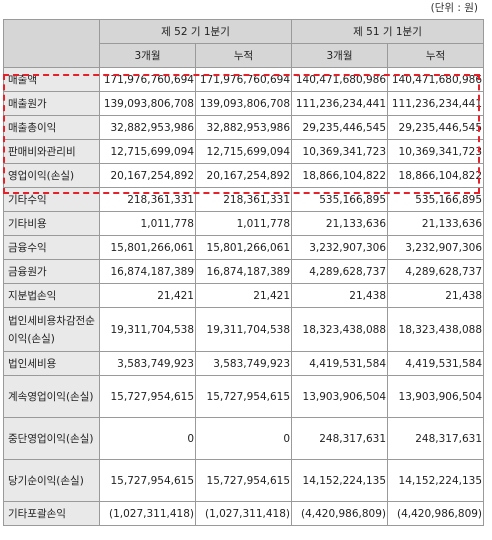 This screenshot has height=540, width=492. Describe the element at coordinates (195, 31) in the screenshot. I see `header-period-52: 제 52 기 1분기` at that location.